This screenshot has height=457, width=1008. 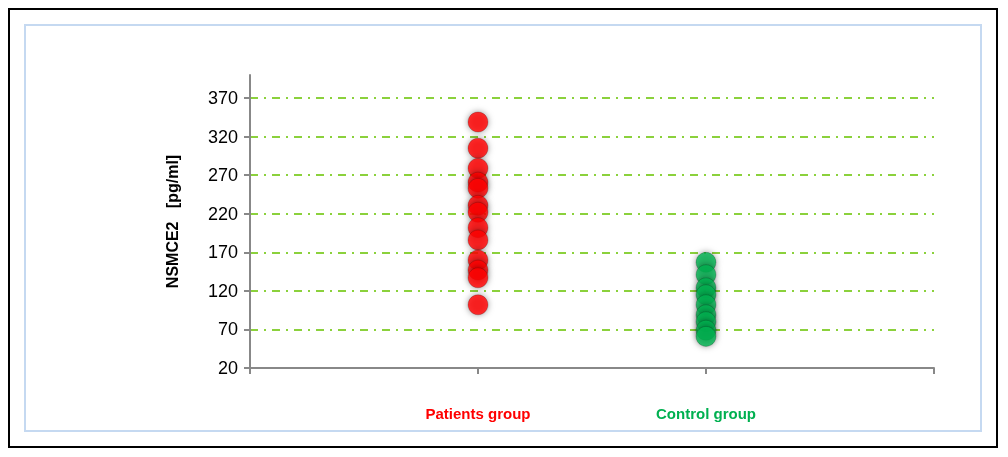 What do you see at coordinates (222, 175) in the screenshot?
I see `y-tick-label: 270` at bounding box center [222, 175].